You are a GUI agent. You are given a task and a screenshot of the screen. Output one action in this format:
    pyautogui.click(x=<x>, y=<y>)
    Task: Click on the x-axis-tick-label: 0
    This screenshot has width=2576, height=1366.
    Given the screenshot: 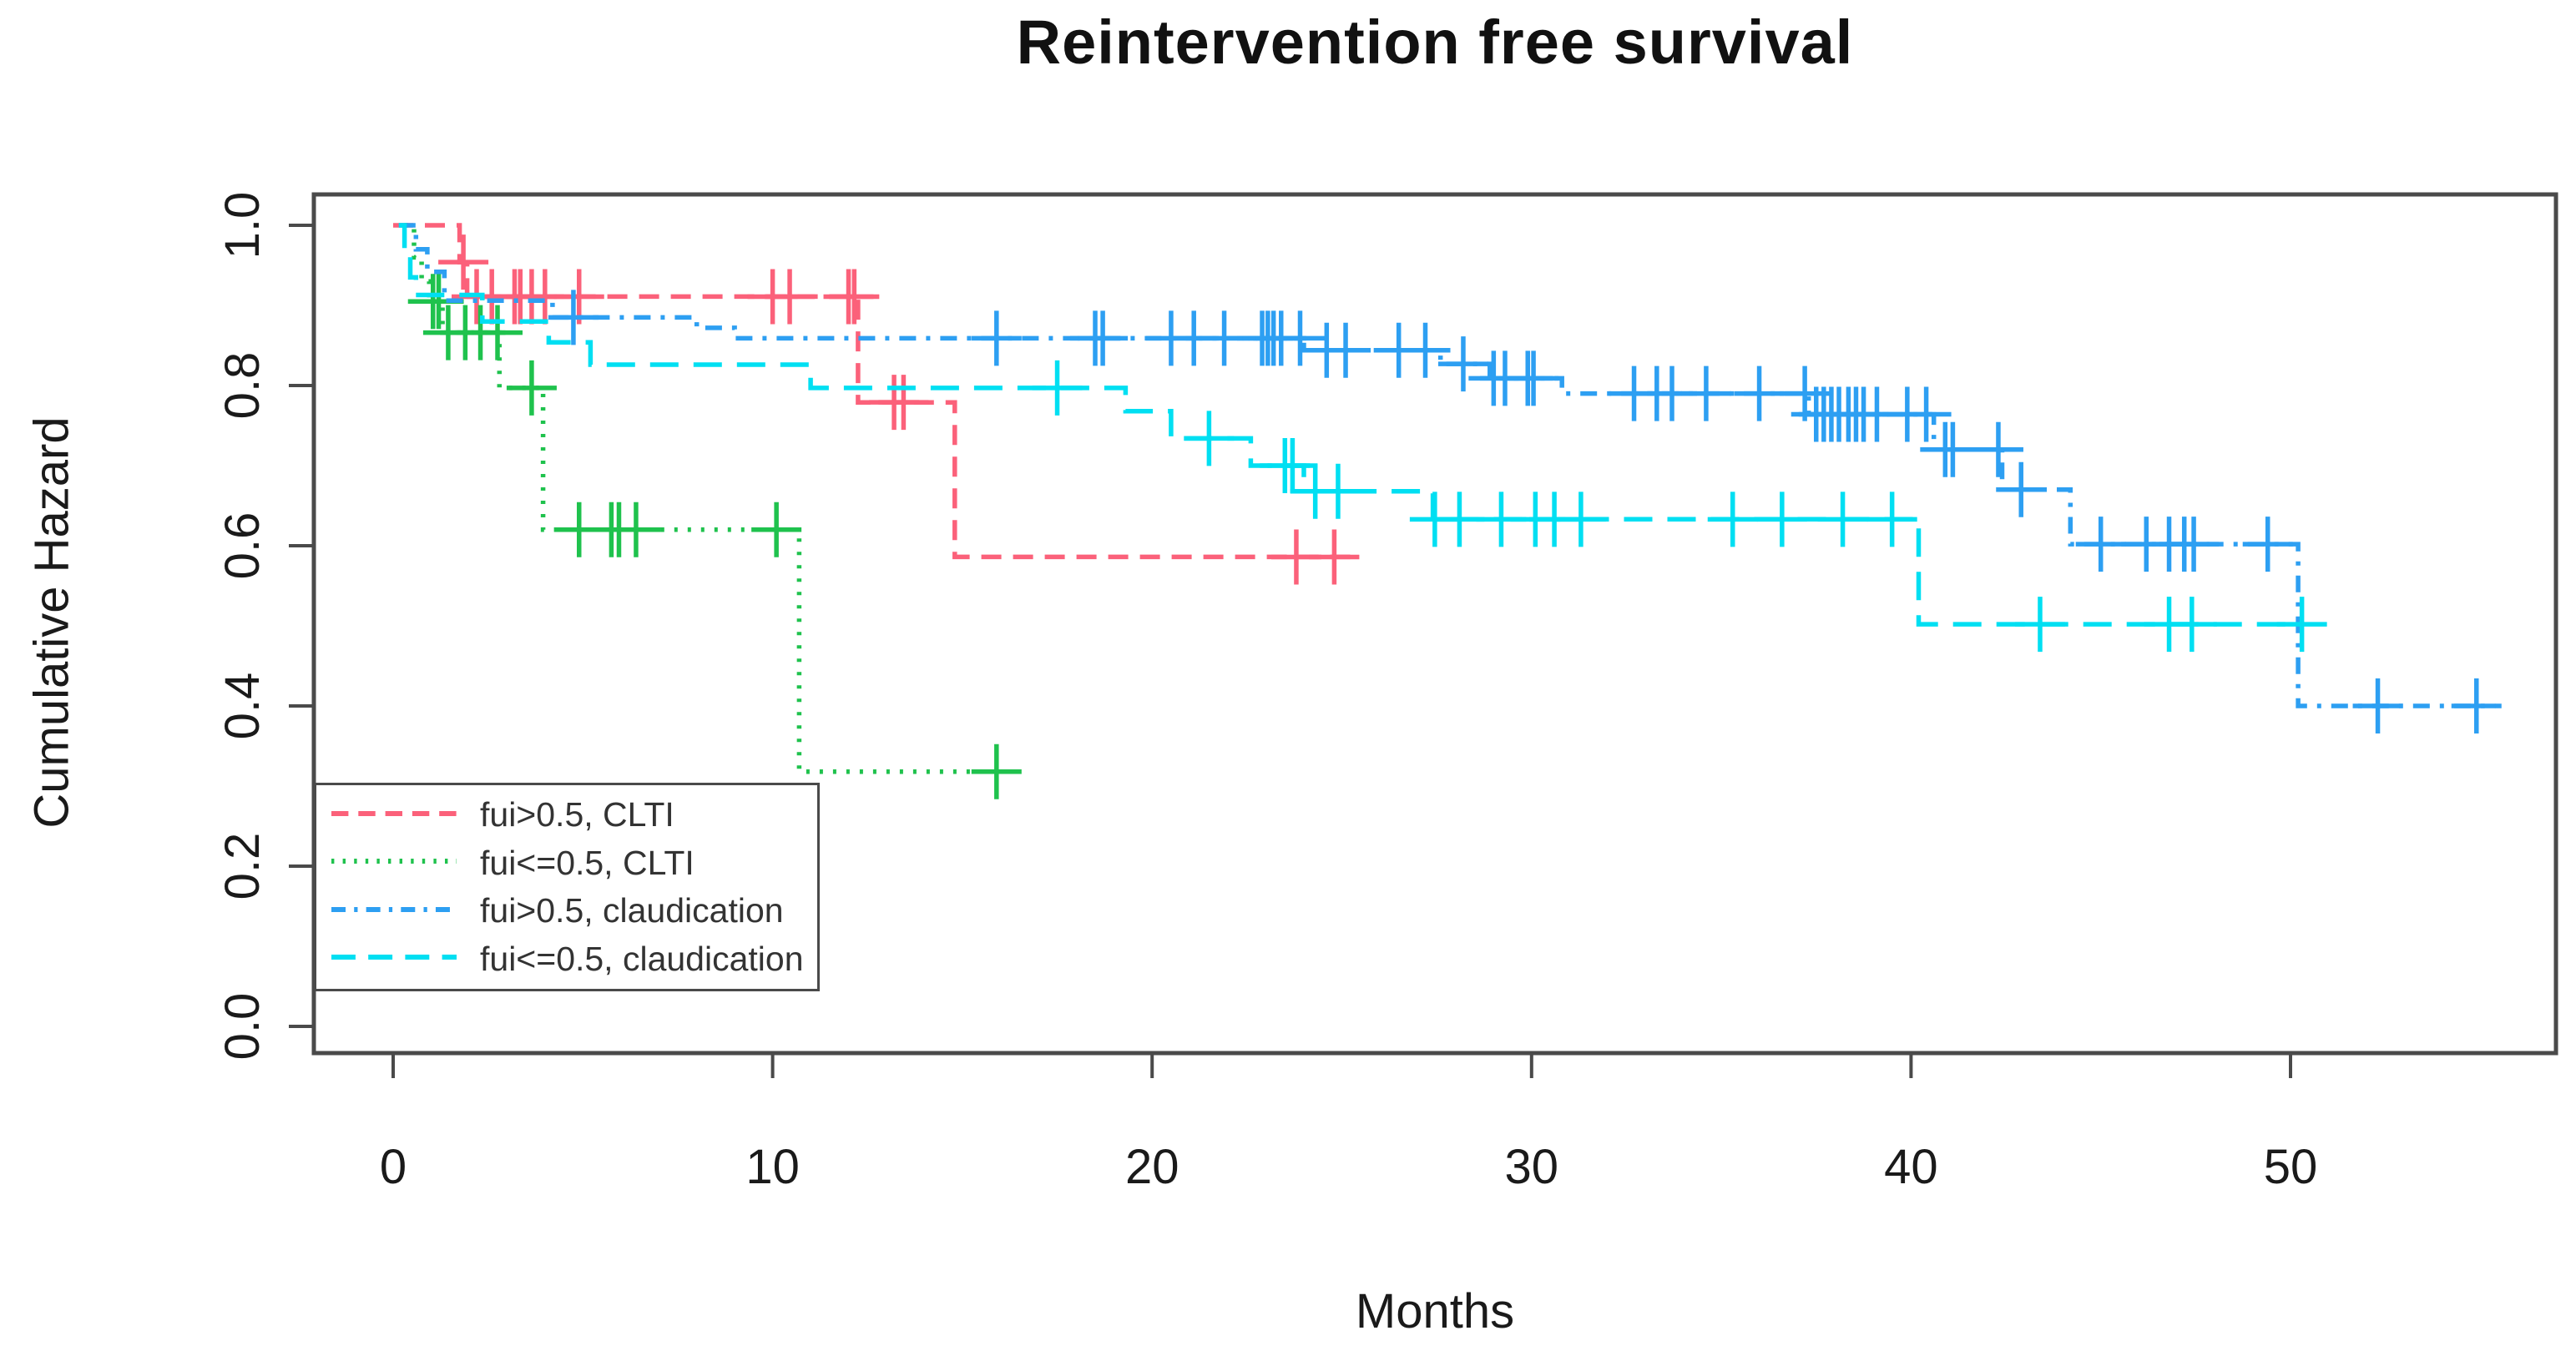 What is the action you would take?
    pyautogui.click(x=393, y=1167)
    